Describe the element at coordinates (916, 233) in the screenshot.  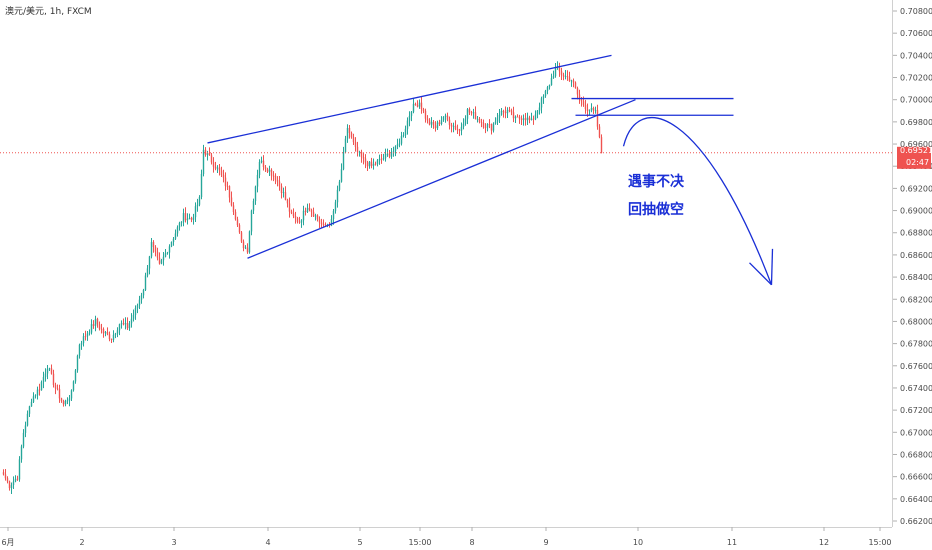
I see `y-tick-label: 0.68800` at that location.